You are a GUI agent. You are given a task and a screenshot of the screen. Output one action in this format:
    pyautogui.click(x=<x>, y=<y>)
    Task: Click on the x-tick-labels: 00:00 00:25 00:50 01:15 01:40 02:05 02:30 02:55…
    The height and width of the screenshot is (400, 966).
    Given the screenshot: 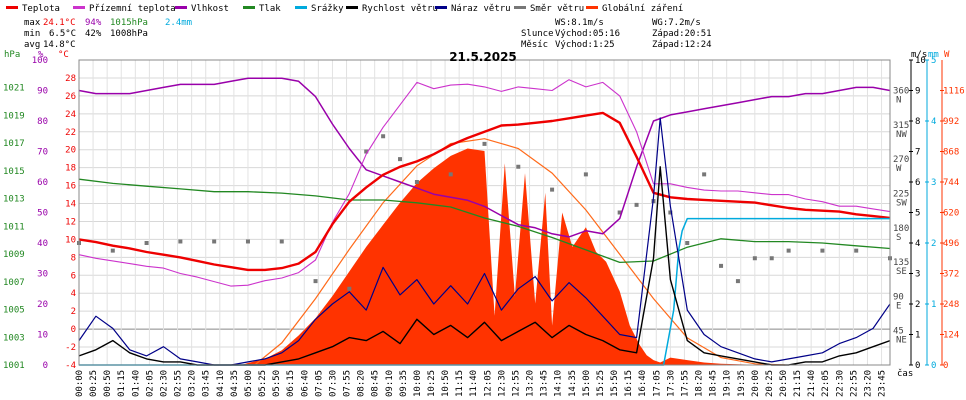 What is the action you would take?
    pyautogui.click(x=481, y=383)
    